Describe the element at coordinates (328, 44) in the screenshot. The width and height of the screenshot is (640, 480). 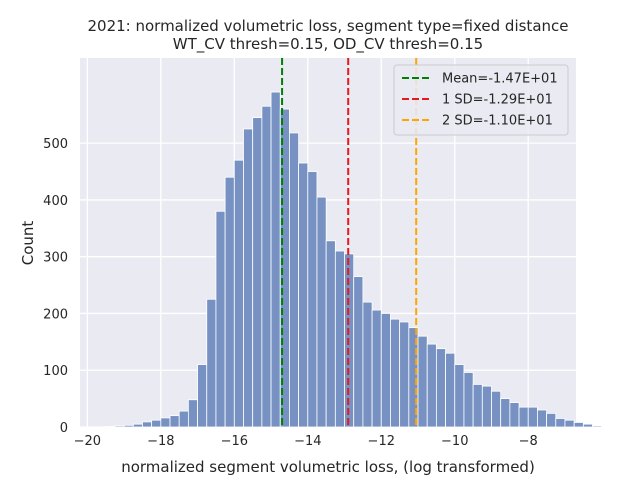
I see `chart-subtitle: WT_CV thresh=0.15, OD_CV thresh=0.15` at that location.